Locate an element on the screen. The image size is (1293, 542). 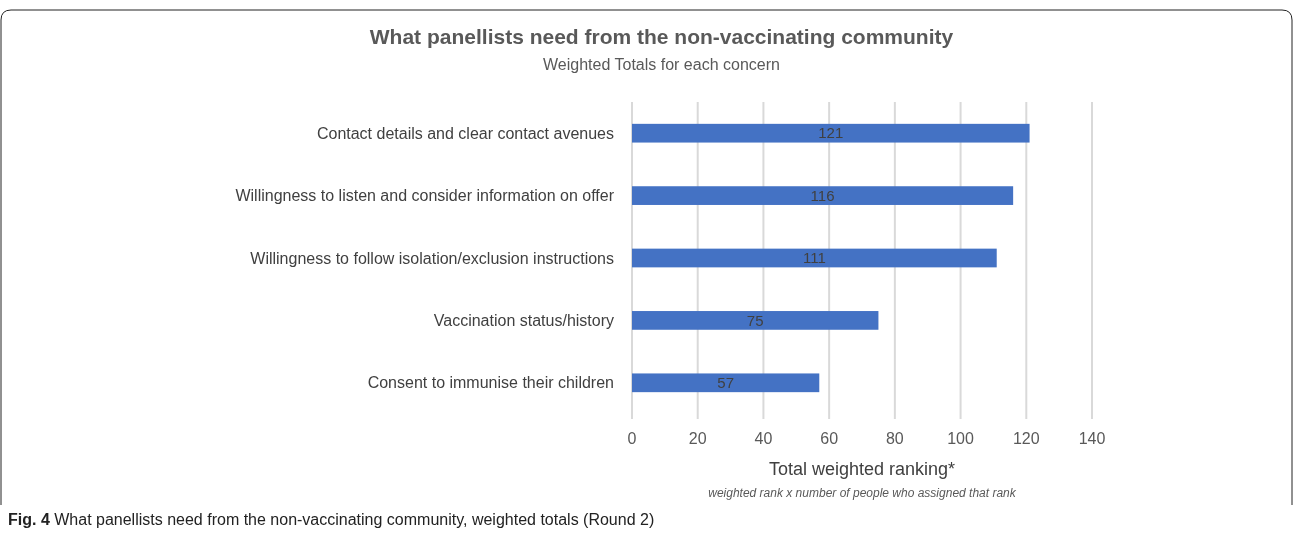
text: weighted rank x number of people who assigned that rank is located at coordinates (862, 493).